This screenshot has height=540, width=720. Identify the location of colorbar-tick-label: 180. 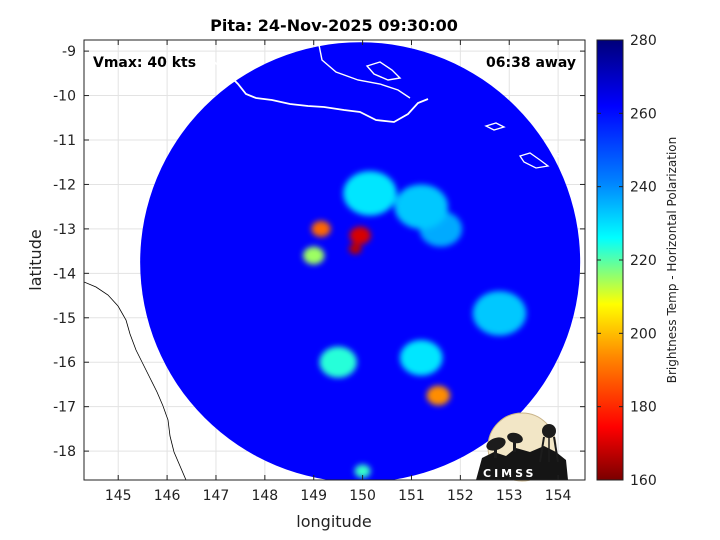
(643, 408).